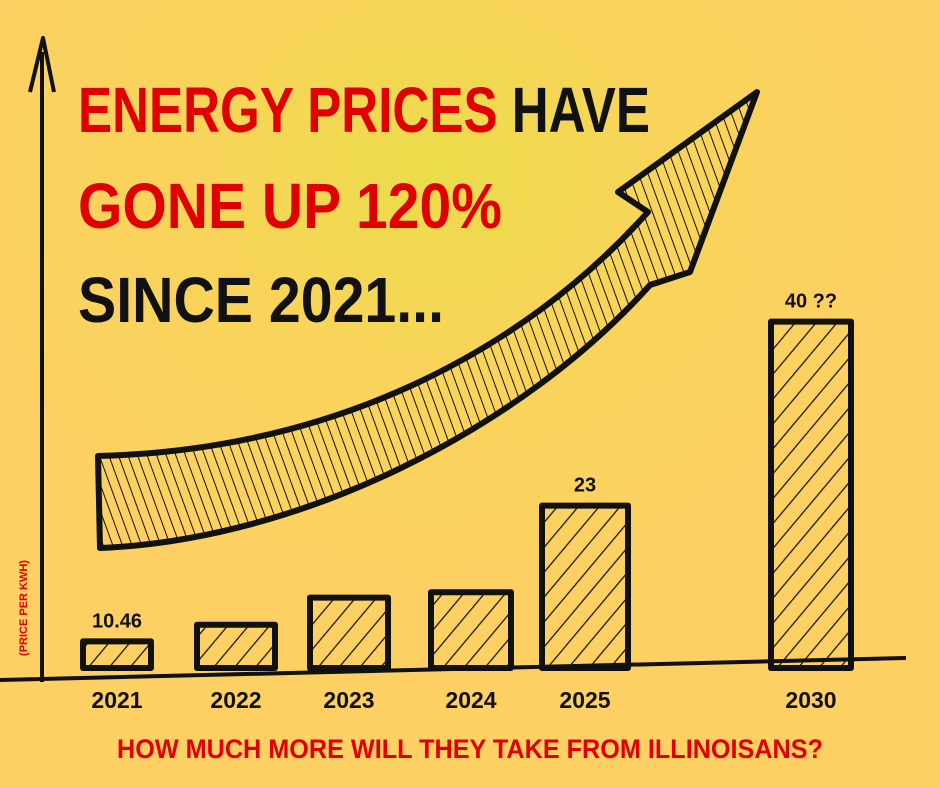 The height and width of the screenshot is (788, 940). I want to click on title-segment: HAVE, so click(581, 110).